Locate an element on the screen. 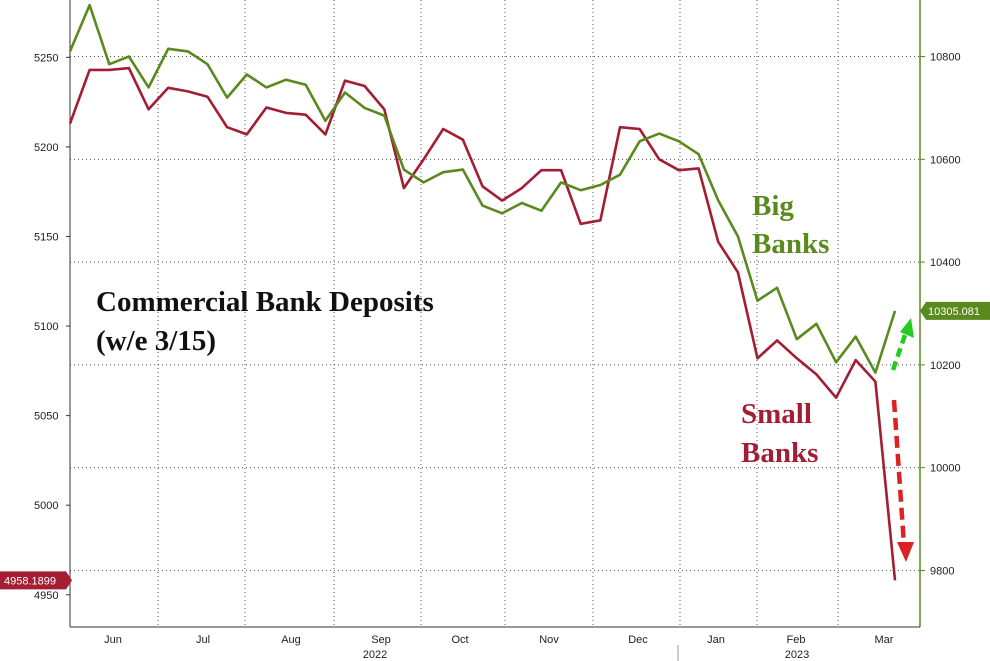  month-label: Sep is located at coordinates (381, 640).